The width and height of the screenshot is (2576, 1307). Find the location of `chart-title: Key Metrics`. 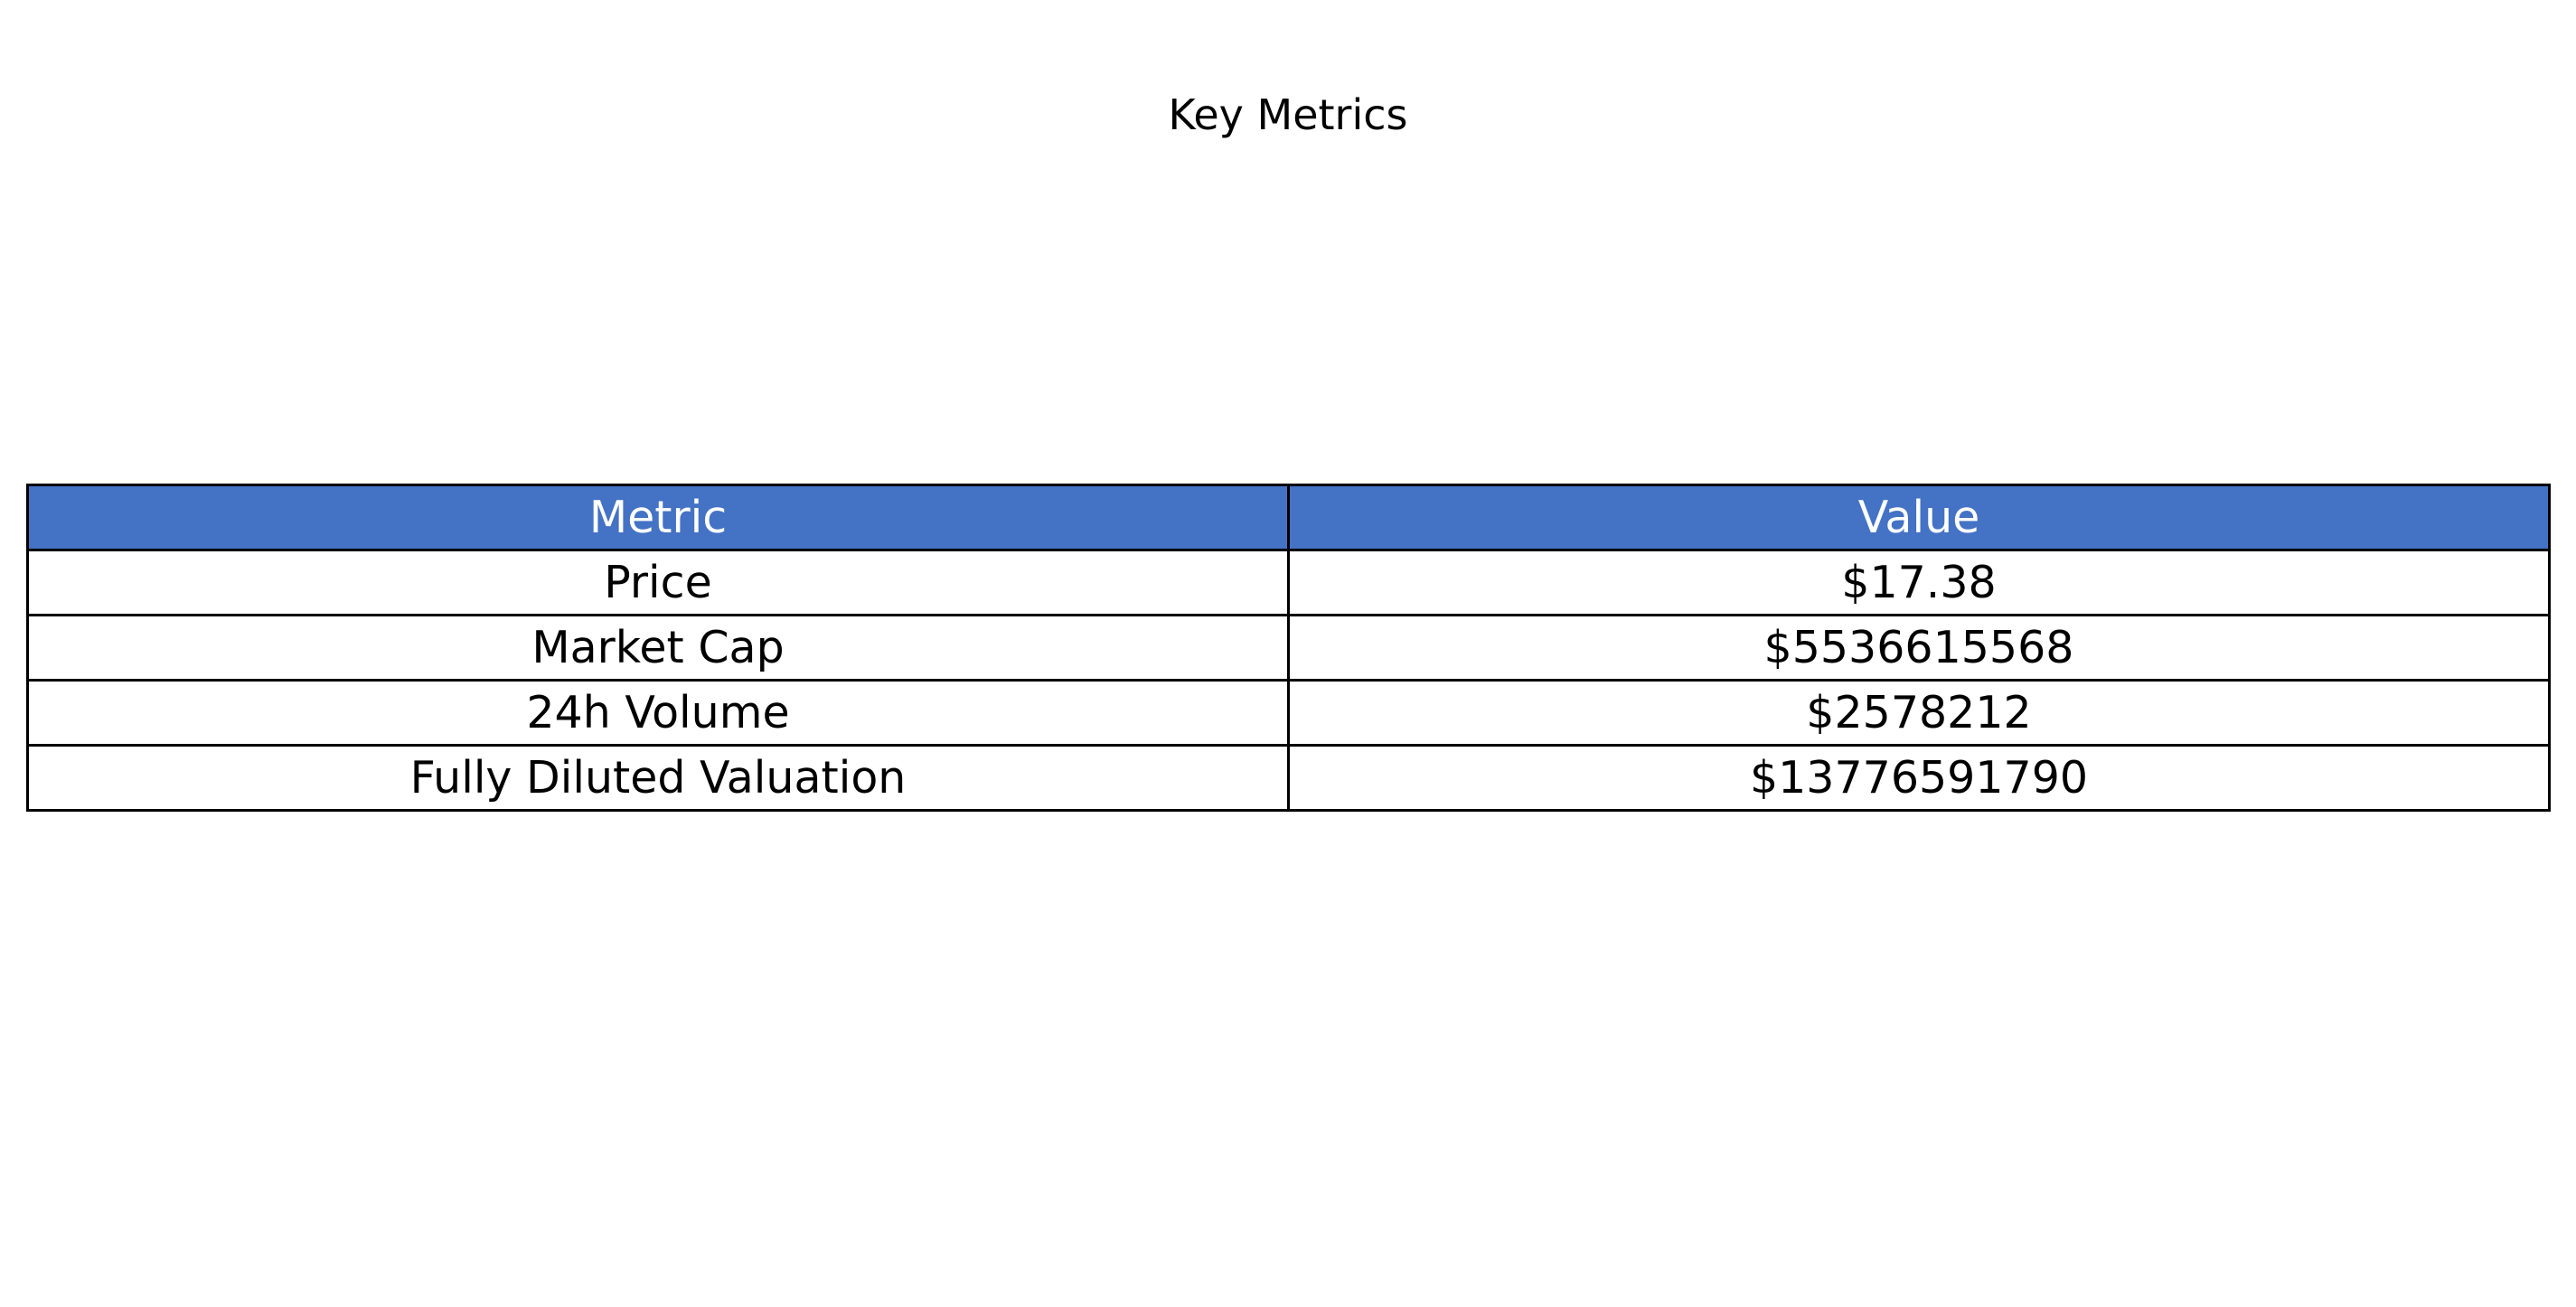

chart-title: Key Metrics is located at coordinates (1288, 114).